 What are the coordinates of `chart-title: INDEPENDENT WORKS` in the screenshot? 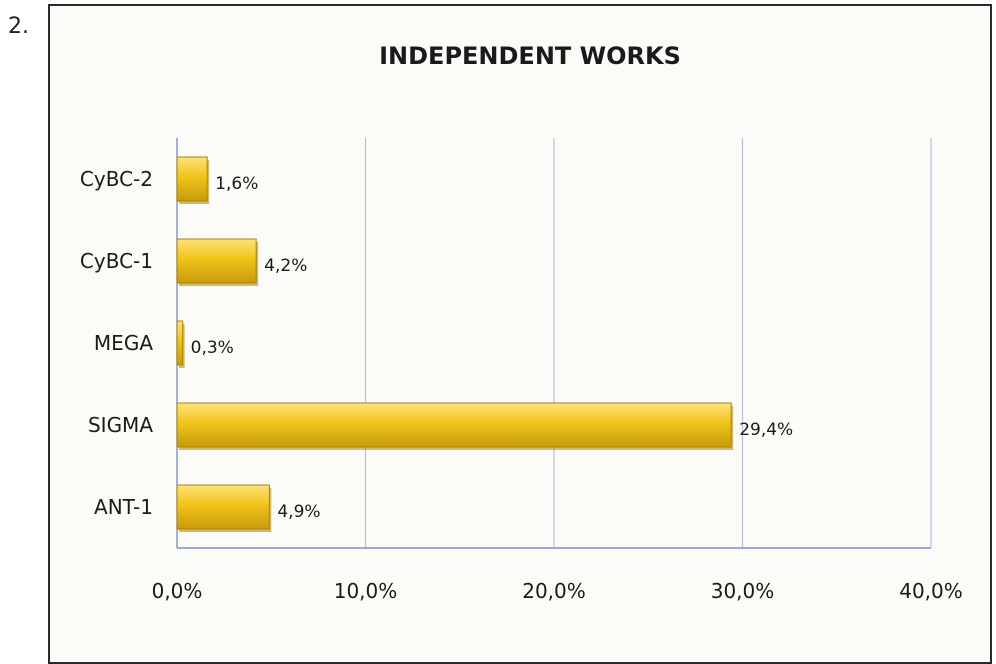 It's located at (530, 56).